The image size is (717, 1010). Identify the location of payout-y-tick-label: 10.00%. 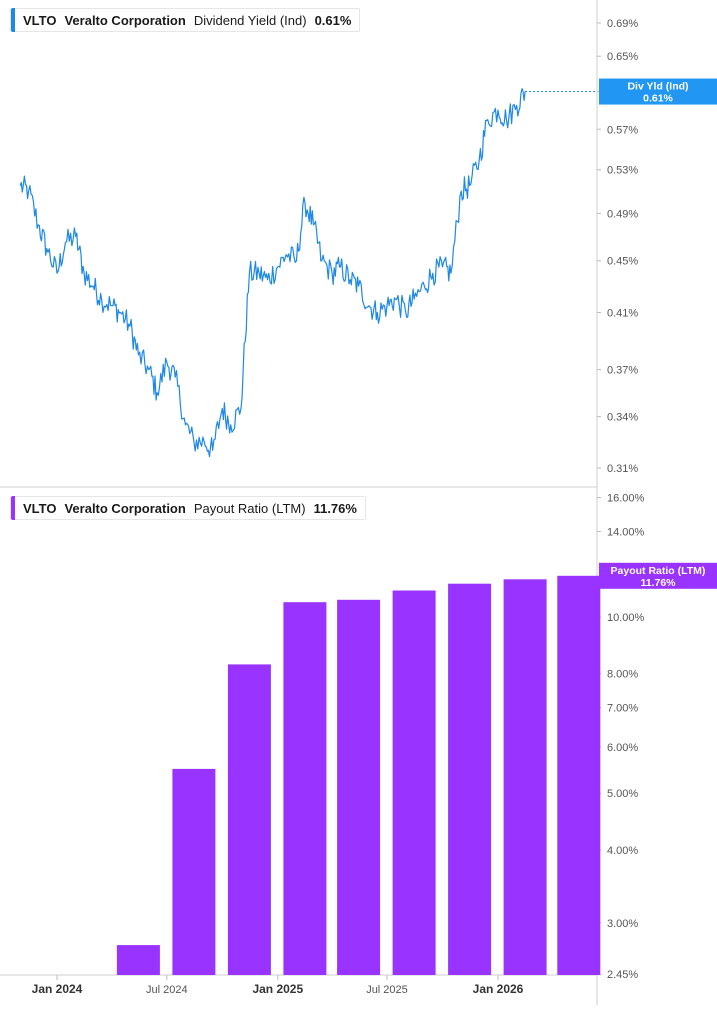
(626, 618).